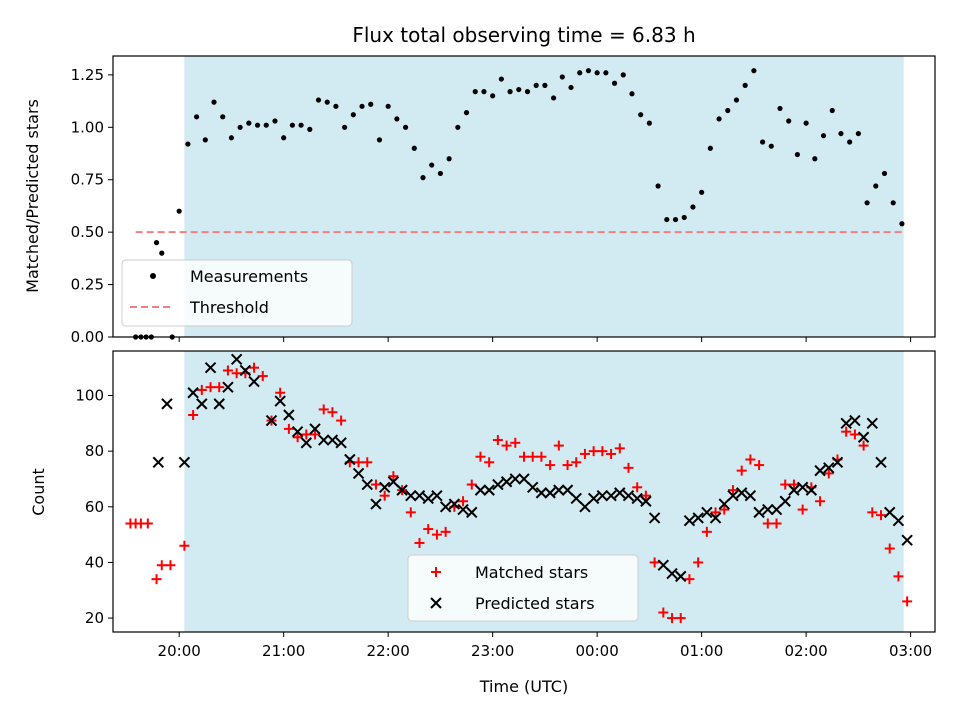 This screenshot has width=960, height=720. I want to click on bottom-y-axis-label: Count, so click(38, 492).